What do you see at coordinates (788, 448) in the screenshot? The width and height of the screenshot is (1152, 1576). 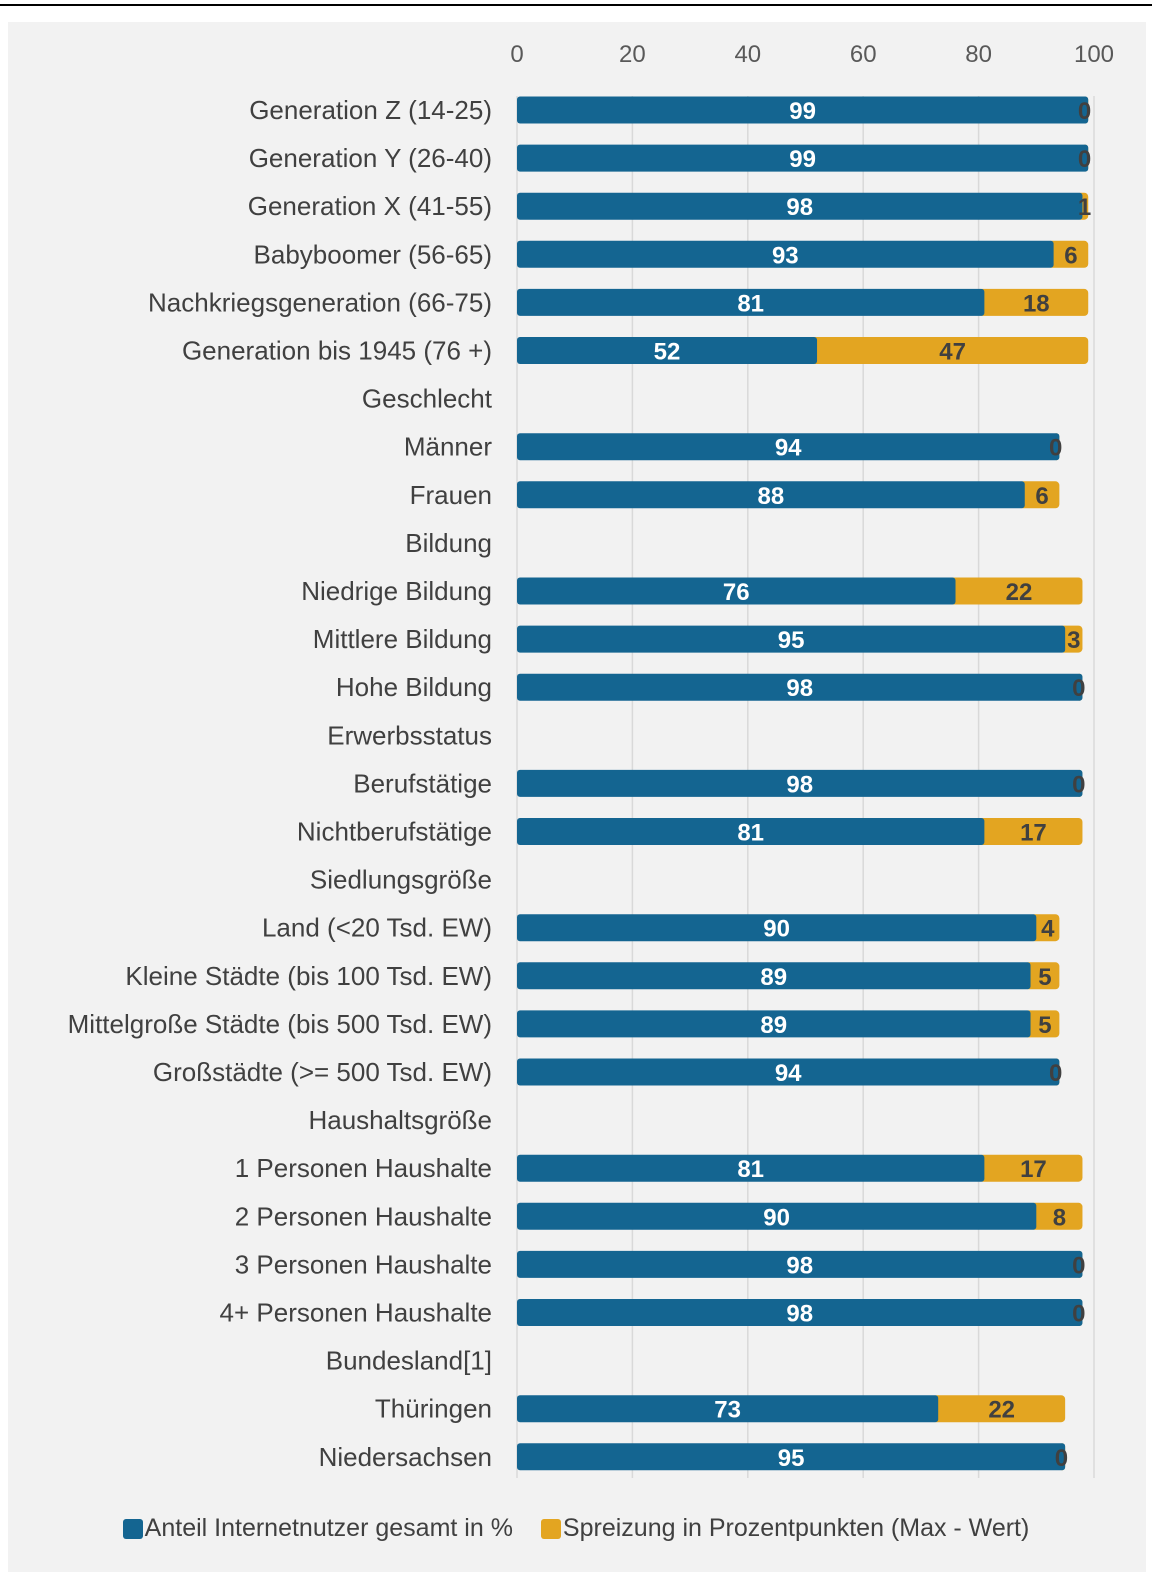 I see `data-label-anteil: 94` at bounding box center [788, 448].